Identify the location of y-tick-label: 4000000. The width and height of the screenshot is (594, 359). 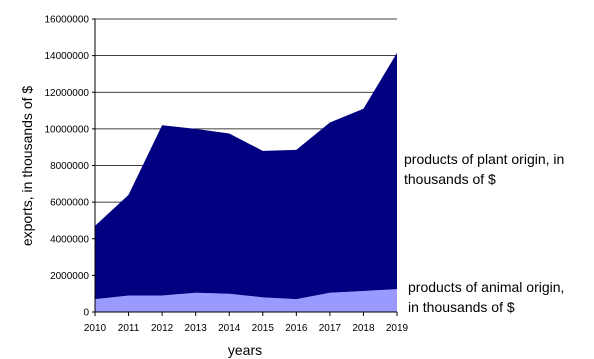
(69, 239).